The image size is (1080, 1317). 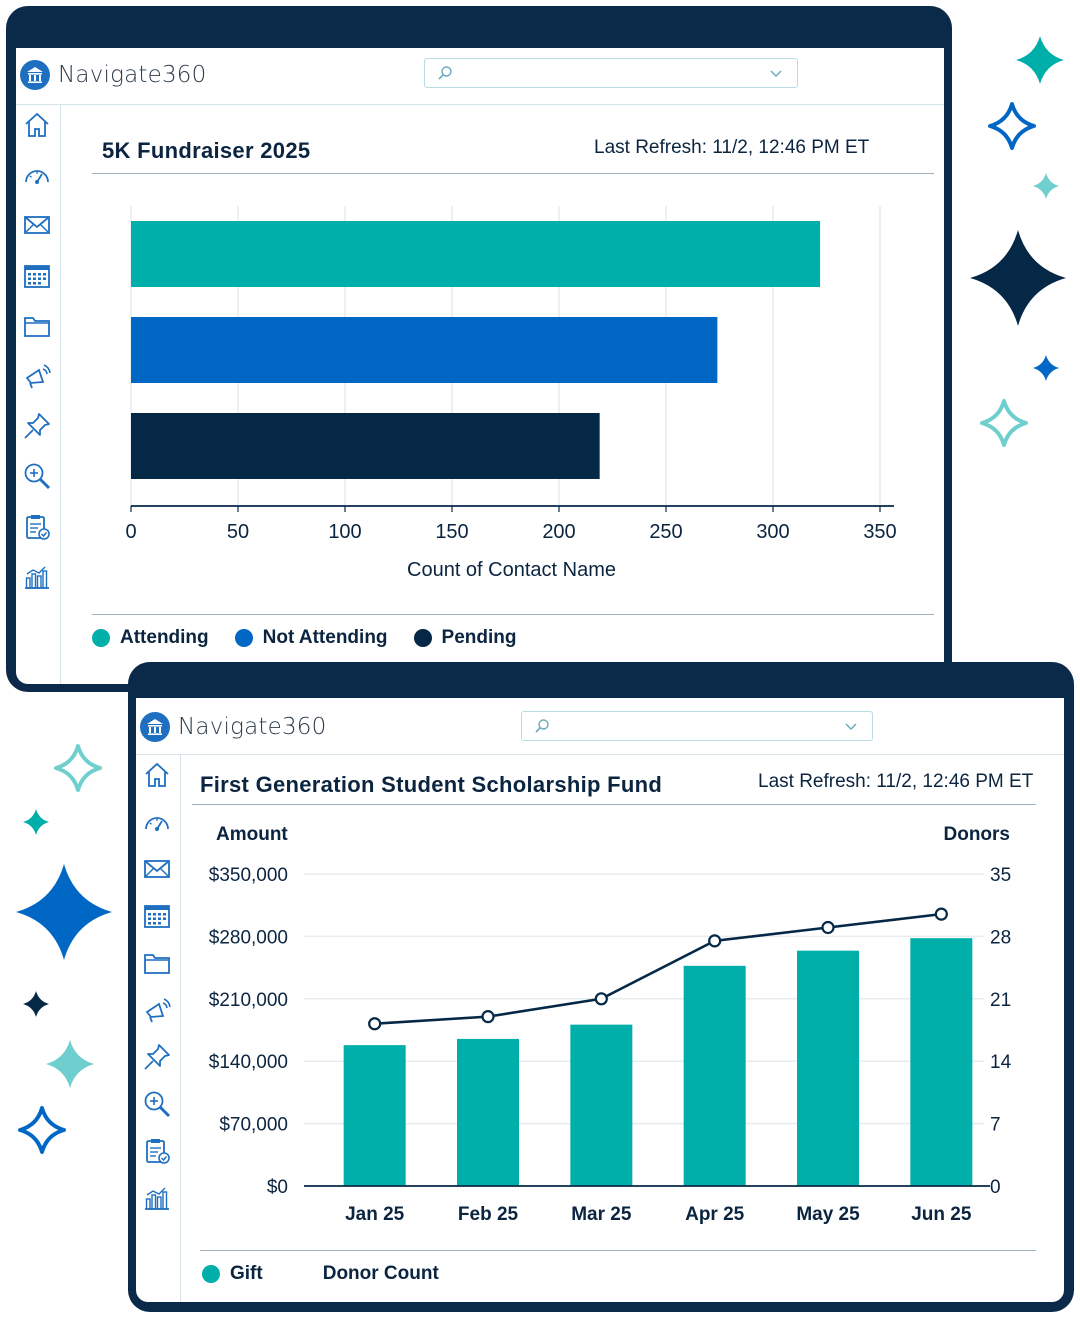 I want to click on last-refresh-text: Last Refresh: 11/2, 12:46 PM ET, so click(x=732, y=147).